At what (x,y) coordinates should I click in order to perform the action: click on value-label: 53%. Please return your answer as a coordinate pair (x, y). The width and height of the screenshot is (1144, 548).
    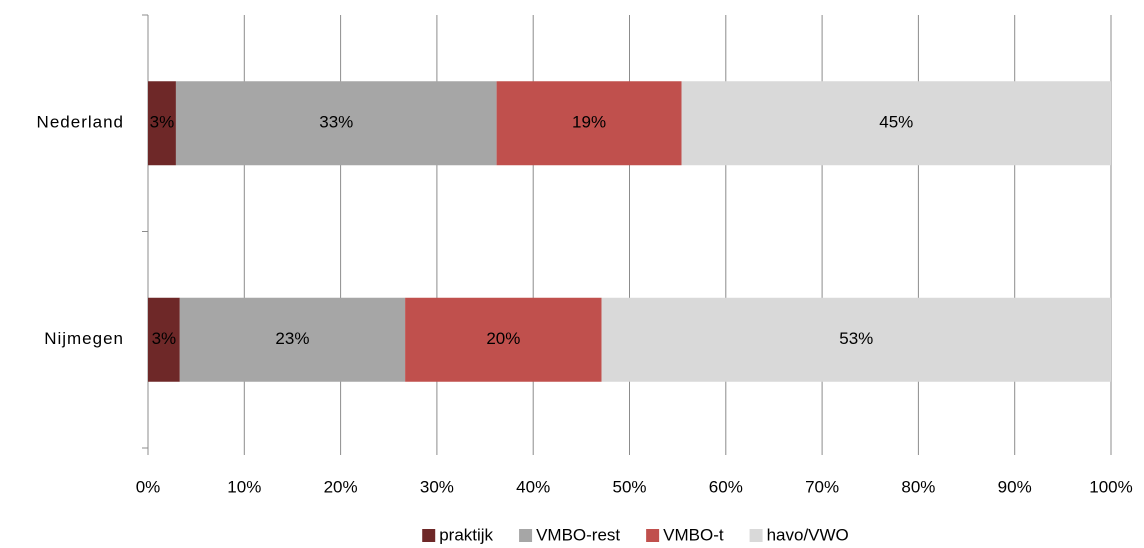
    Looking at the image, I should click on (856, 338).